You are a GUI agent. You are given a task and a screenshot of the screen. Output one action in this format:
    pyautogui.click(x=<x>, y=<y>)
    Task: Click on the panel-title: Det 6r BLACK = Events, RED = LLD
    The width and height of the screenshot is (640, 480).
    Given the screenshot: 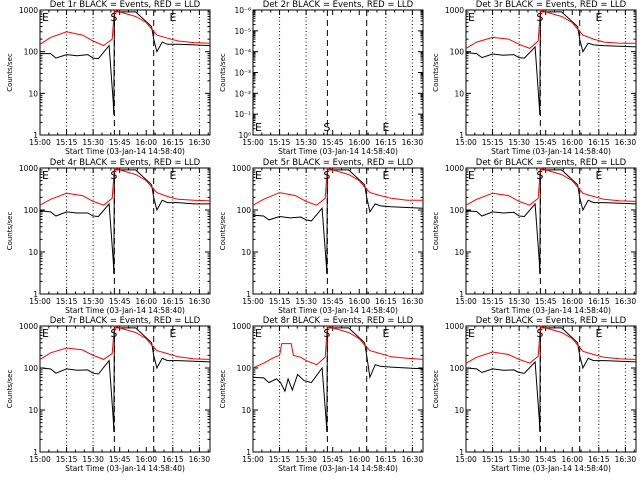 What is the action you would take?
    pyautogui.click(x=551, y=163)
    